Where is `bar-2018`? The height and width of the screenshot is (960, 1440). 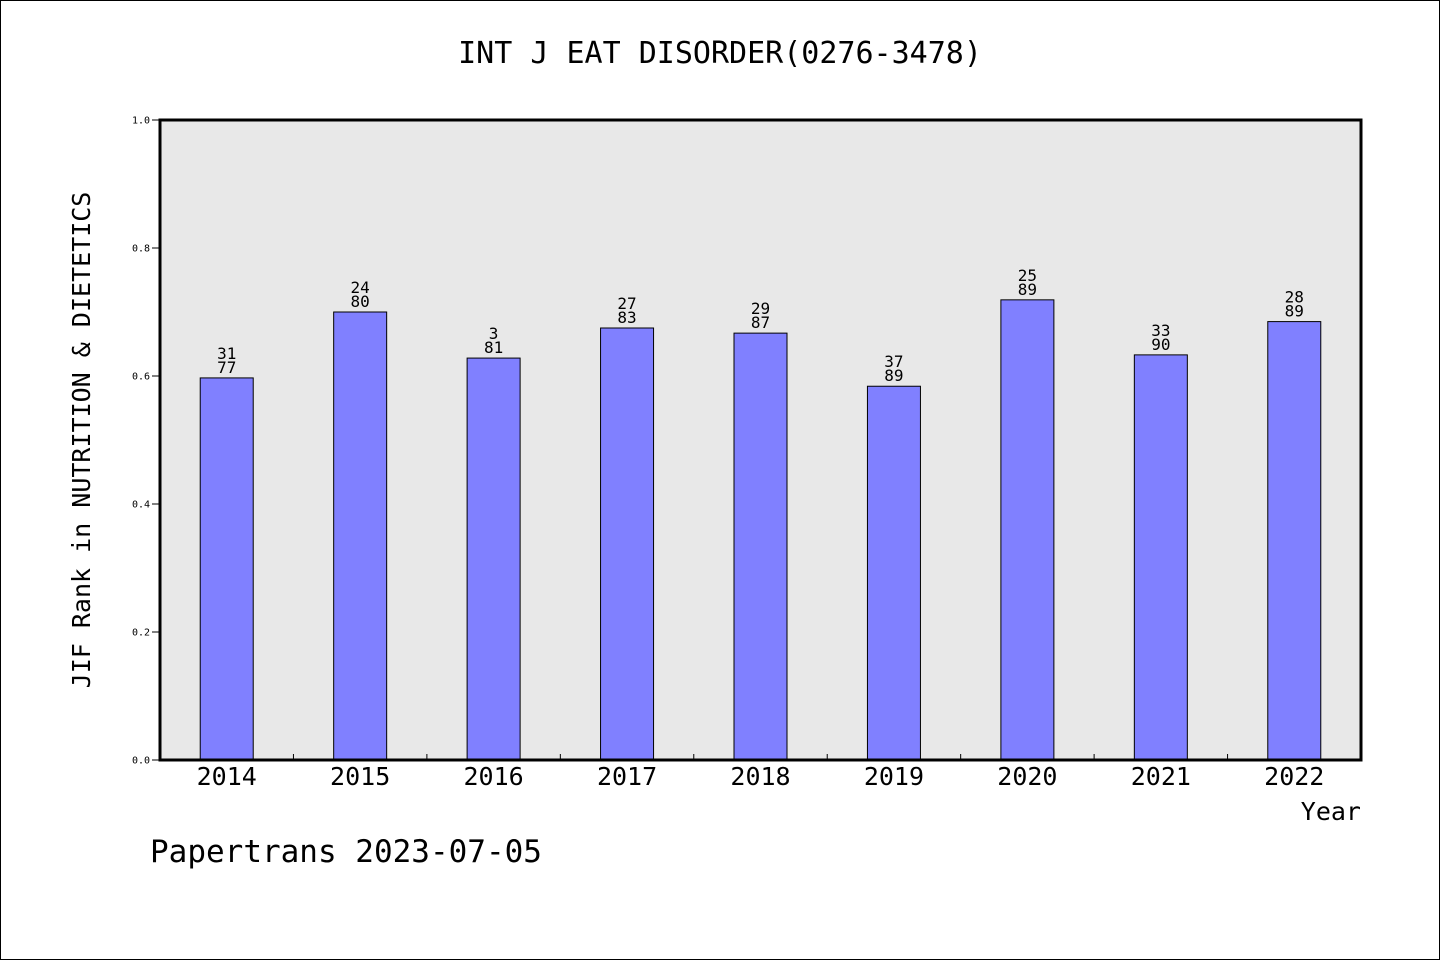 bar-2018 is located at coordinates (760, 546).